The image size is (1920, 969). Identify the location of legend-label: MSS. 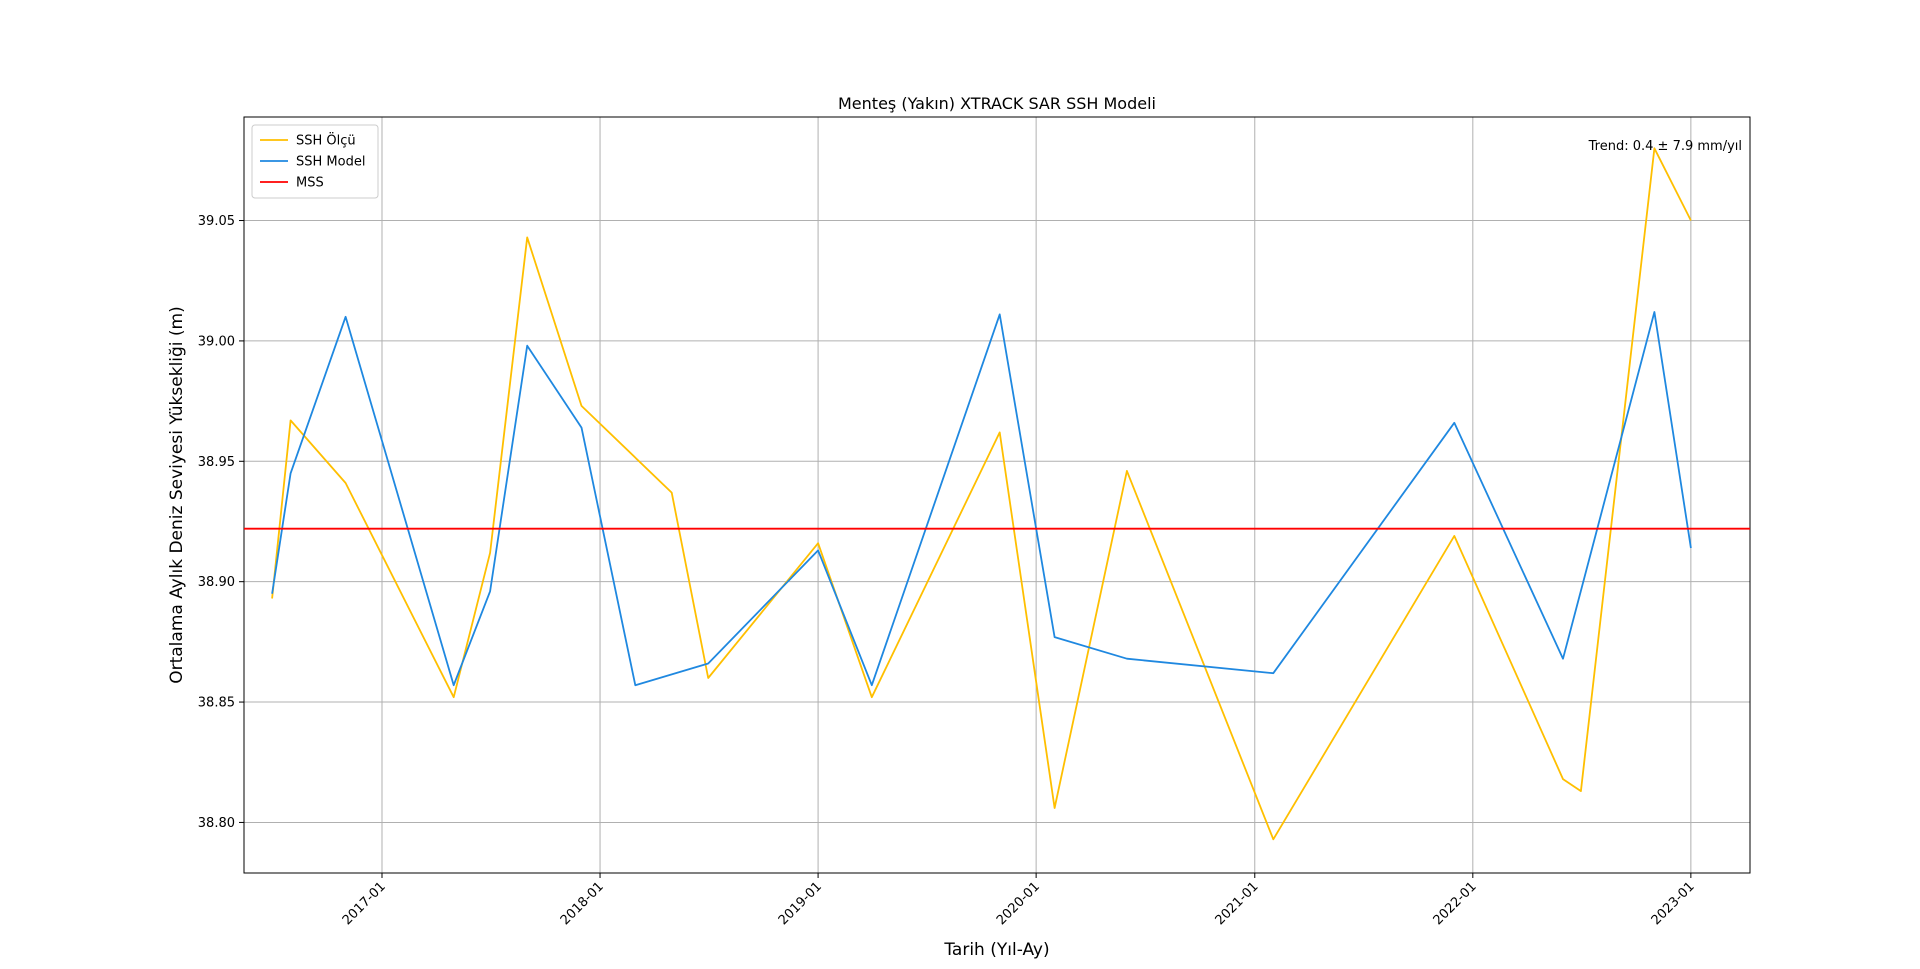
(310, 183).